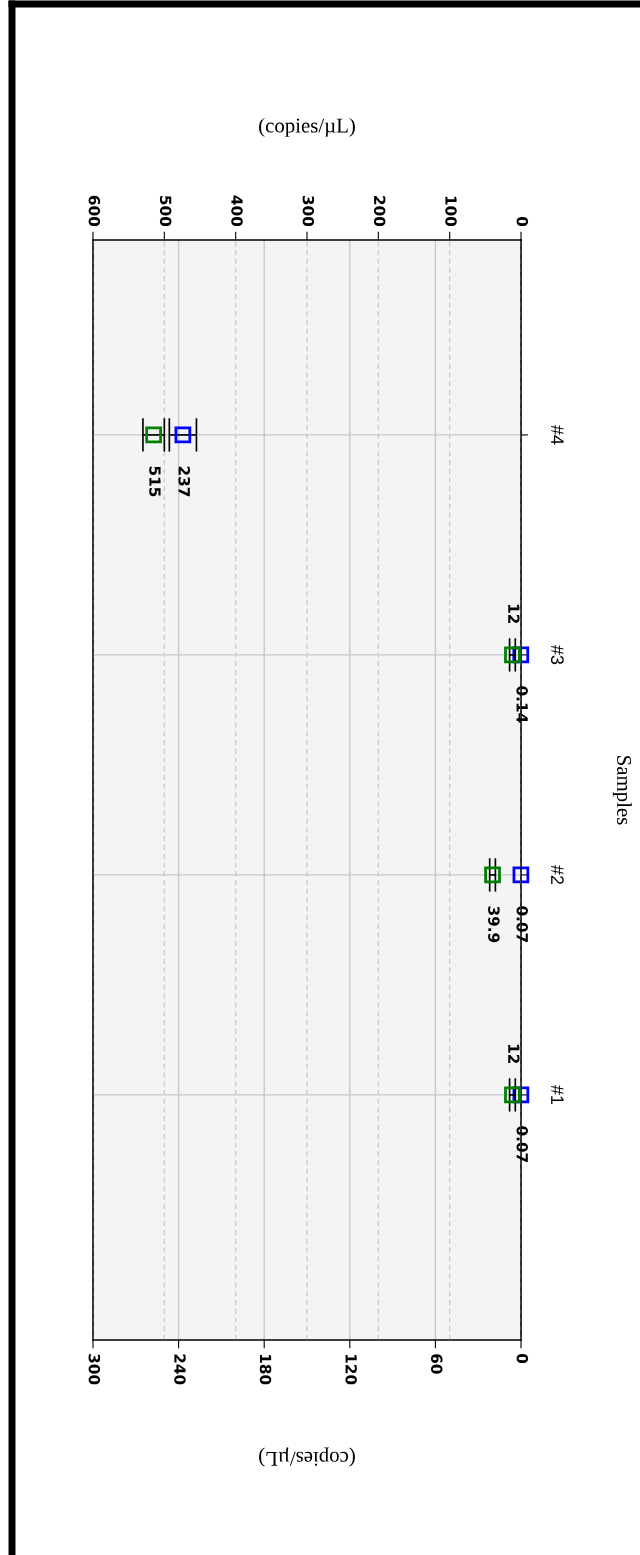 Image resolution: width=640 pixels, height=1555 pixels. I want to click on x2-tick-label: 600, so click(94, 211).